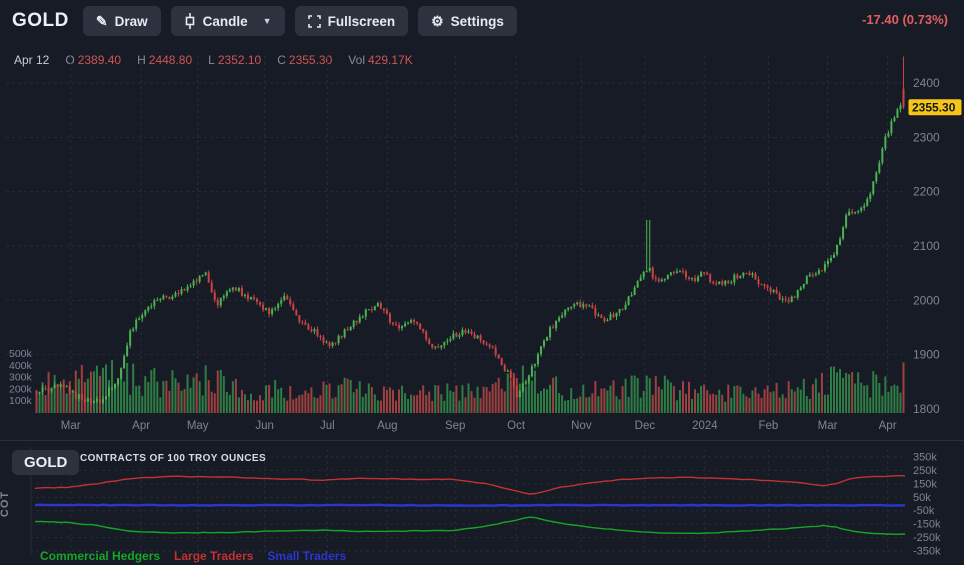 The image size is (964, 565). What do you see at coordinates (307, 556) in the screenshot?
I see `legend-item-small-traders: Small Traders` at bounding box center [307, 556].